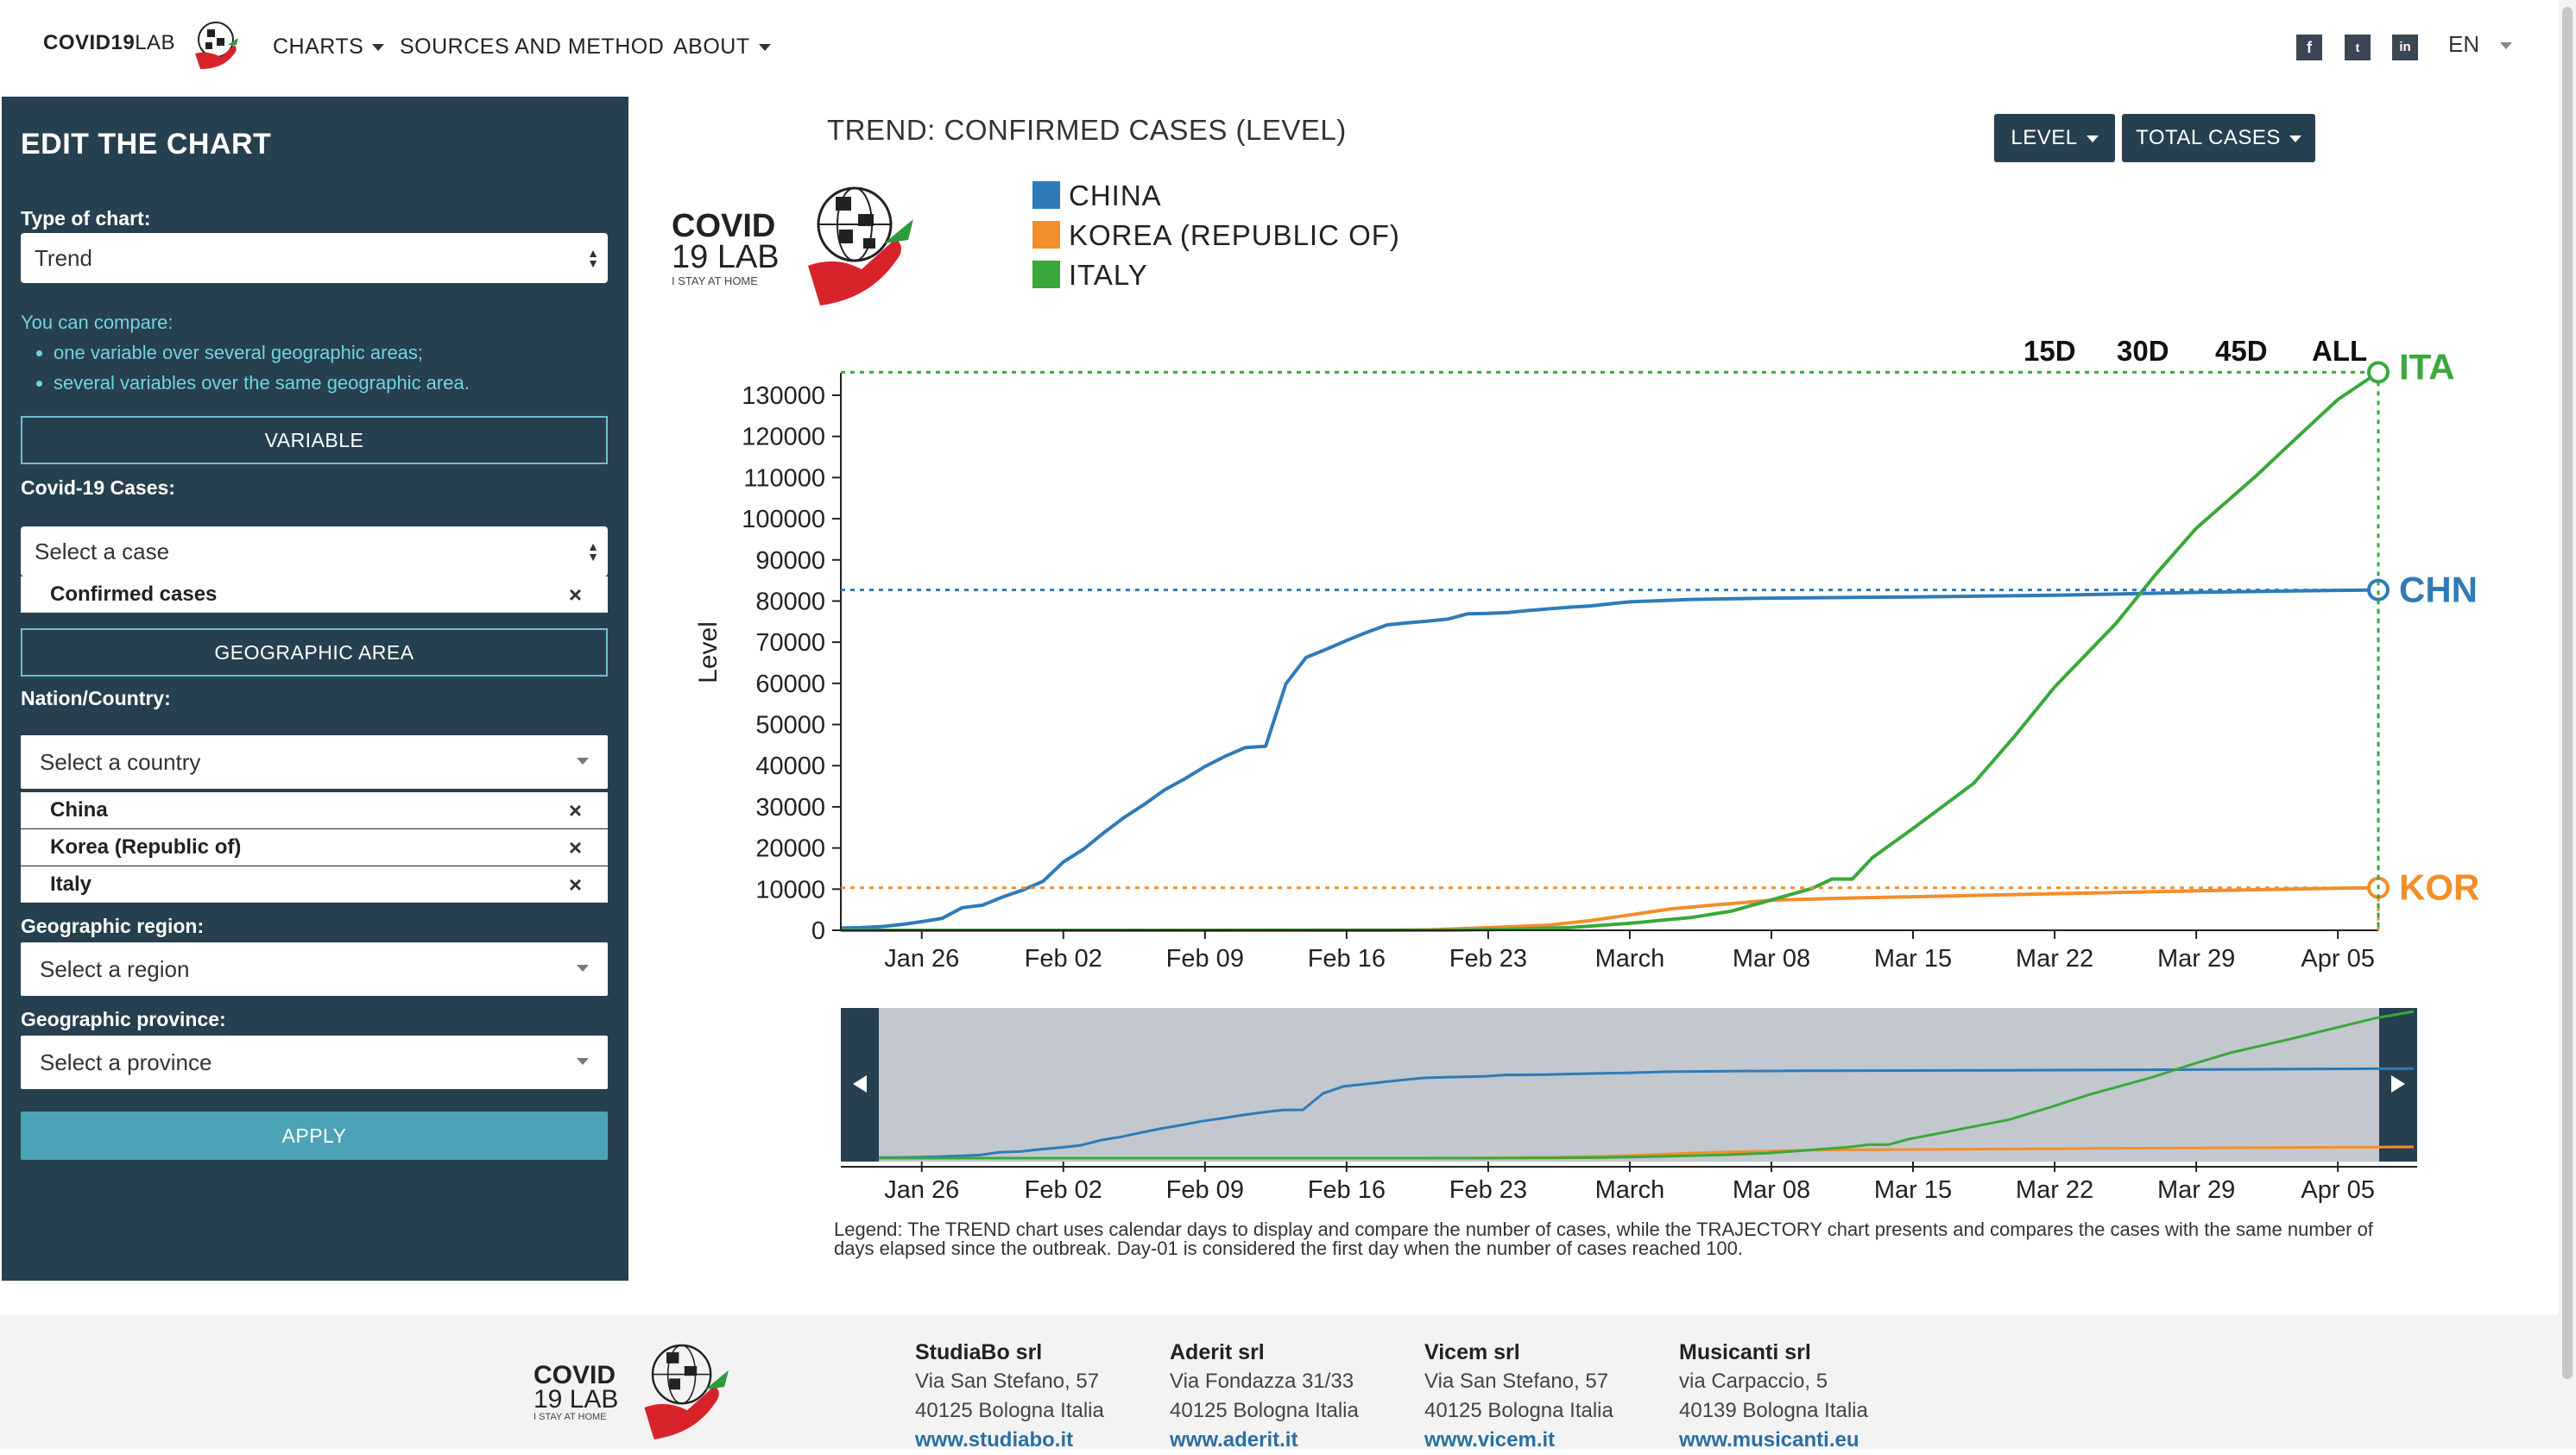 The image size is (2576, 1455). What do you see at coordinates (314, 969) in the screenshot?
I see `region-select: Select a region` at bounding box center [314, 969].